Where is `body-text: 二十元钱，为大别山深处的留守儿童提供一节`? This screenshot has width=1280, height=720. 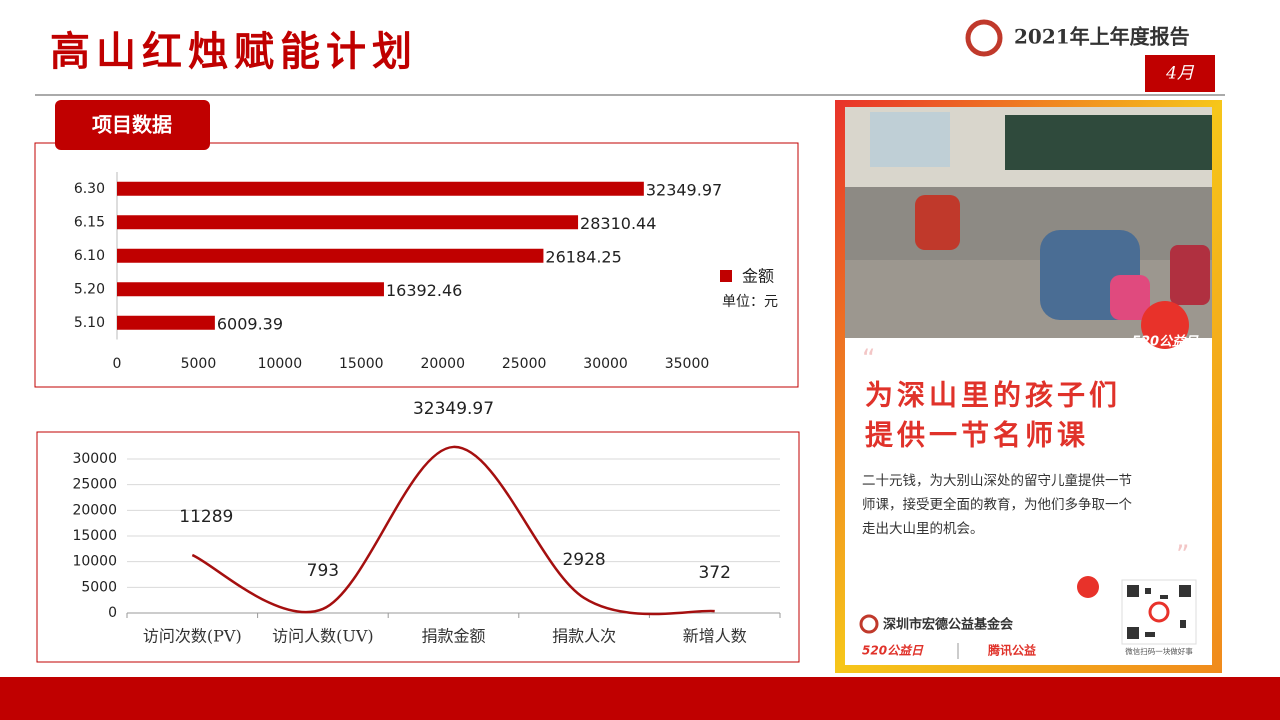 body-text: 二十元钱，为大别山深处的留守儿童提供一节 is located at coordinates (997, 480).